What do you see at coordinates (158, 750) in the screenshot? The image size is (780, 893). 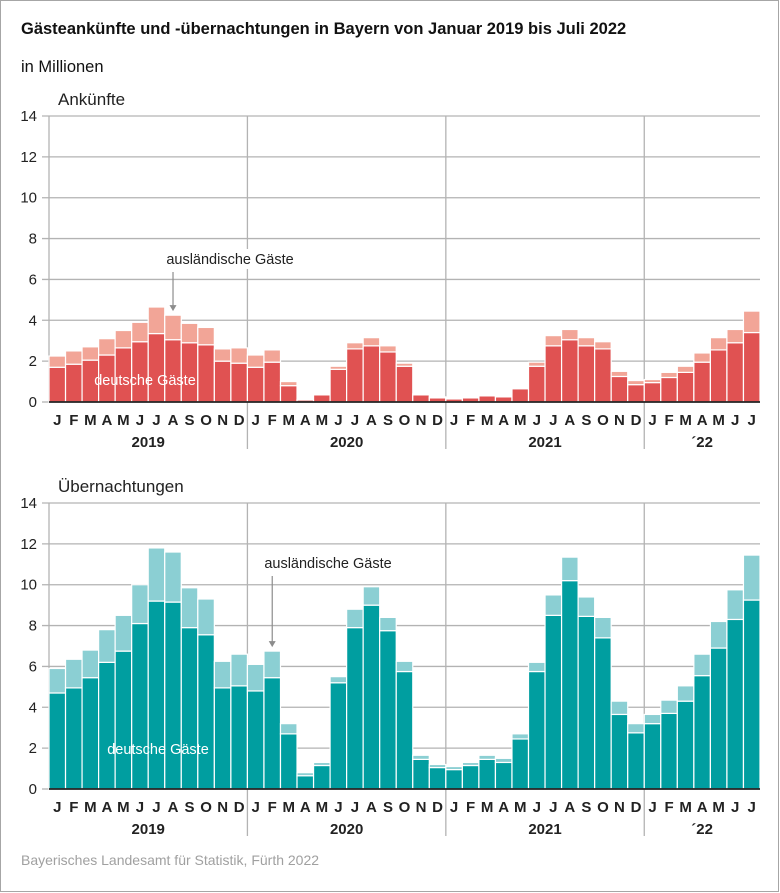 I see `uebernachtungen-annotation-deutsche: deutsche Gäste` at bounding box center [158, 750].